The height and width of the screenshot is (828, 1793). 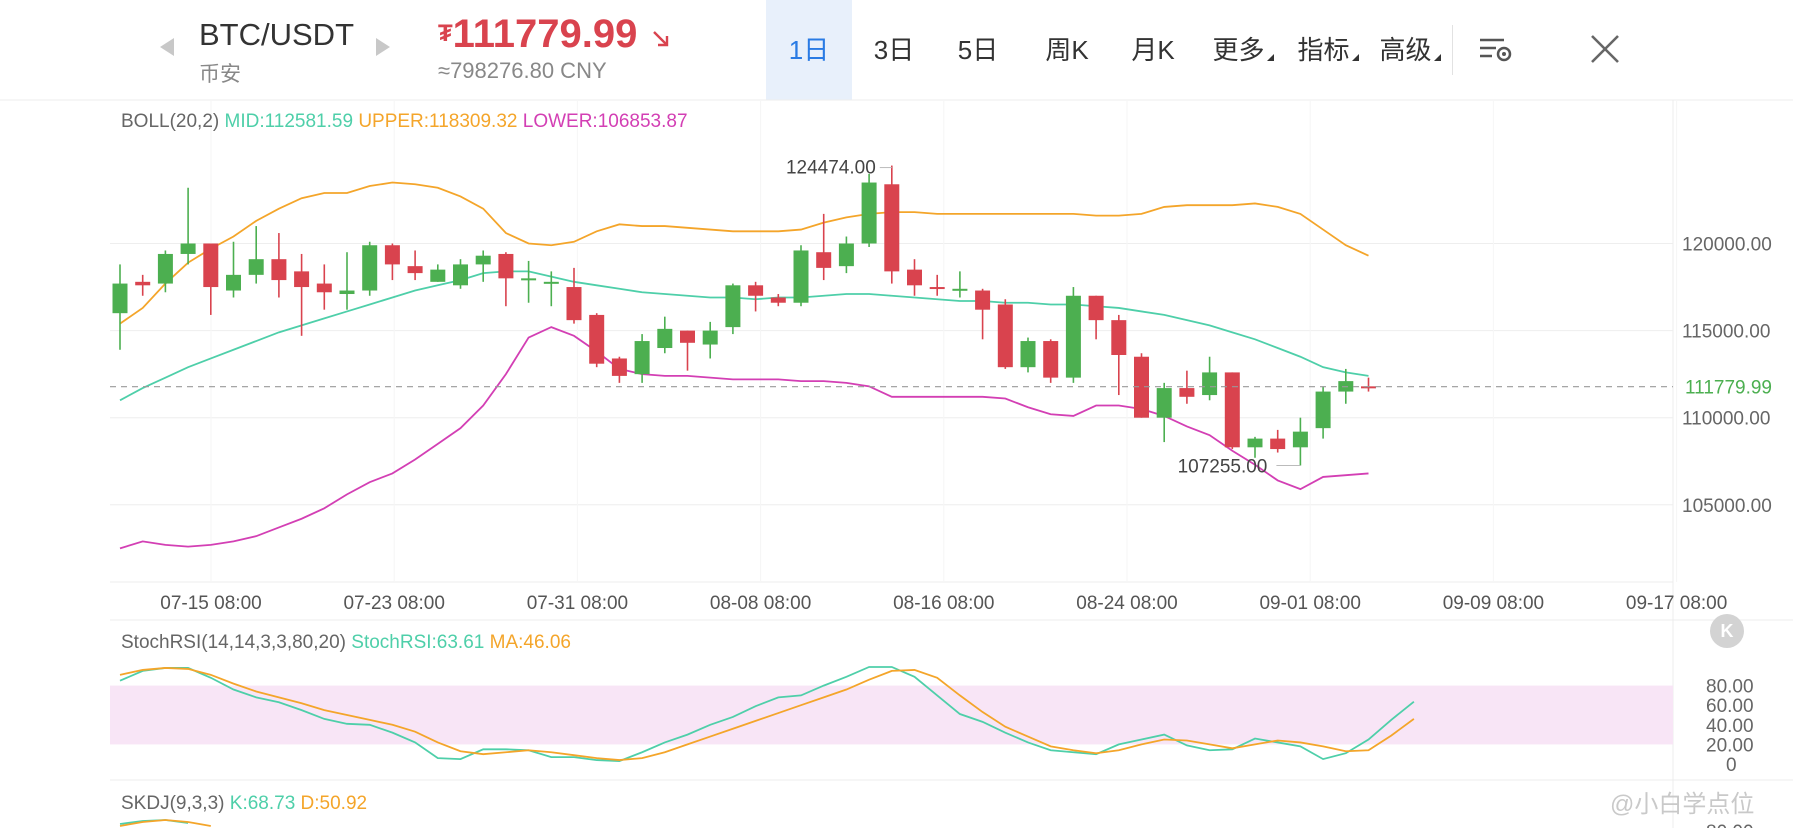 I want to click on x-tick-label: 07-15 08:00, so click(x=210, y=603).